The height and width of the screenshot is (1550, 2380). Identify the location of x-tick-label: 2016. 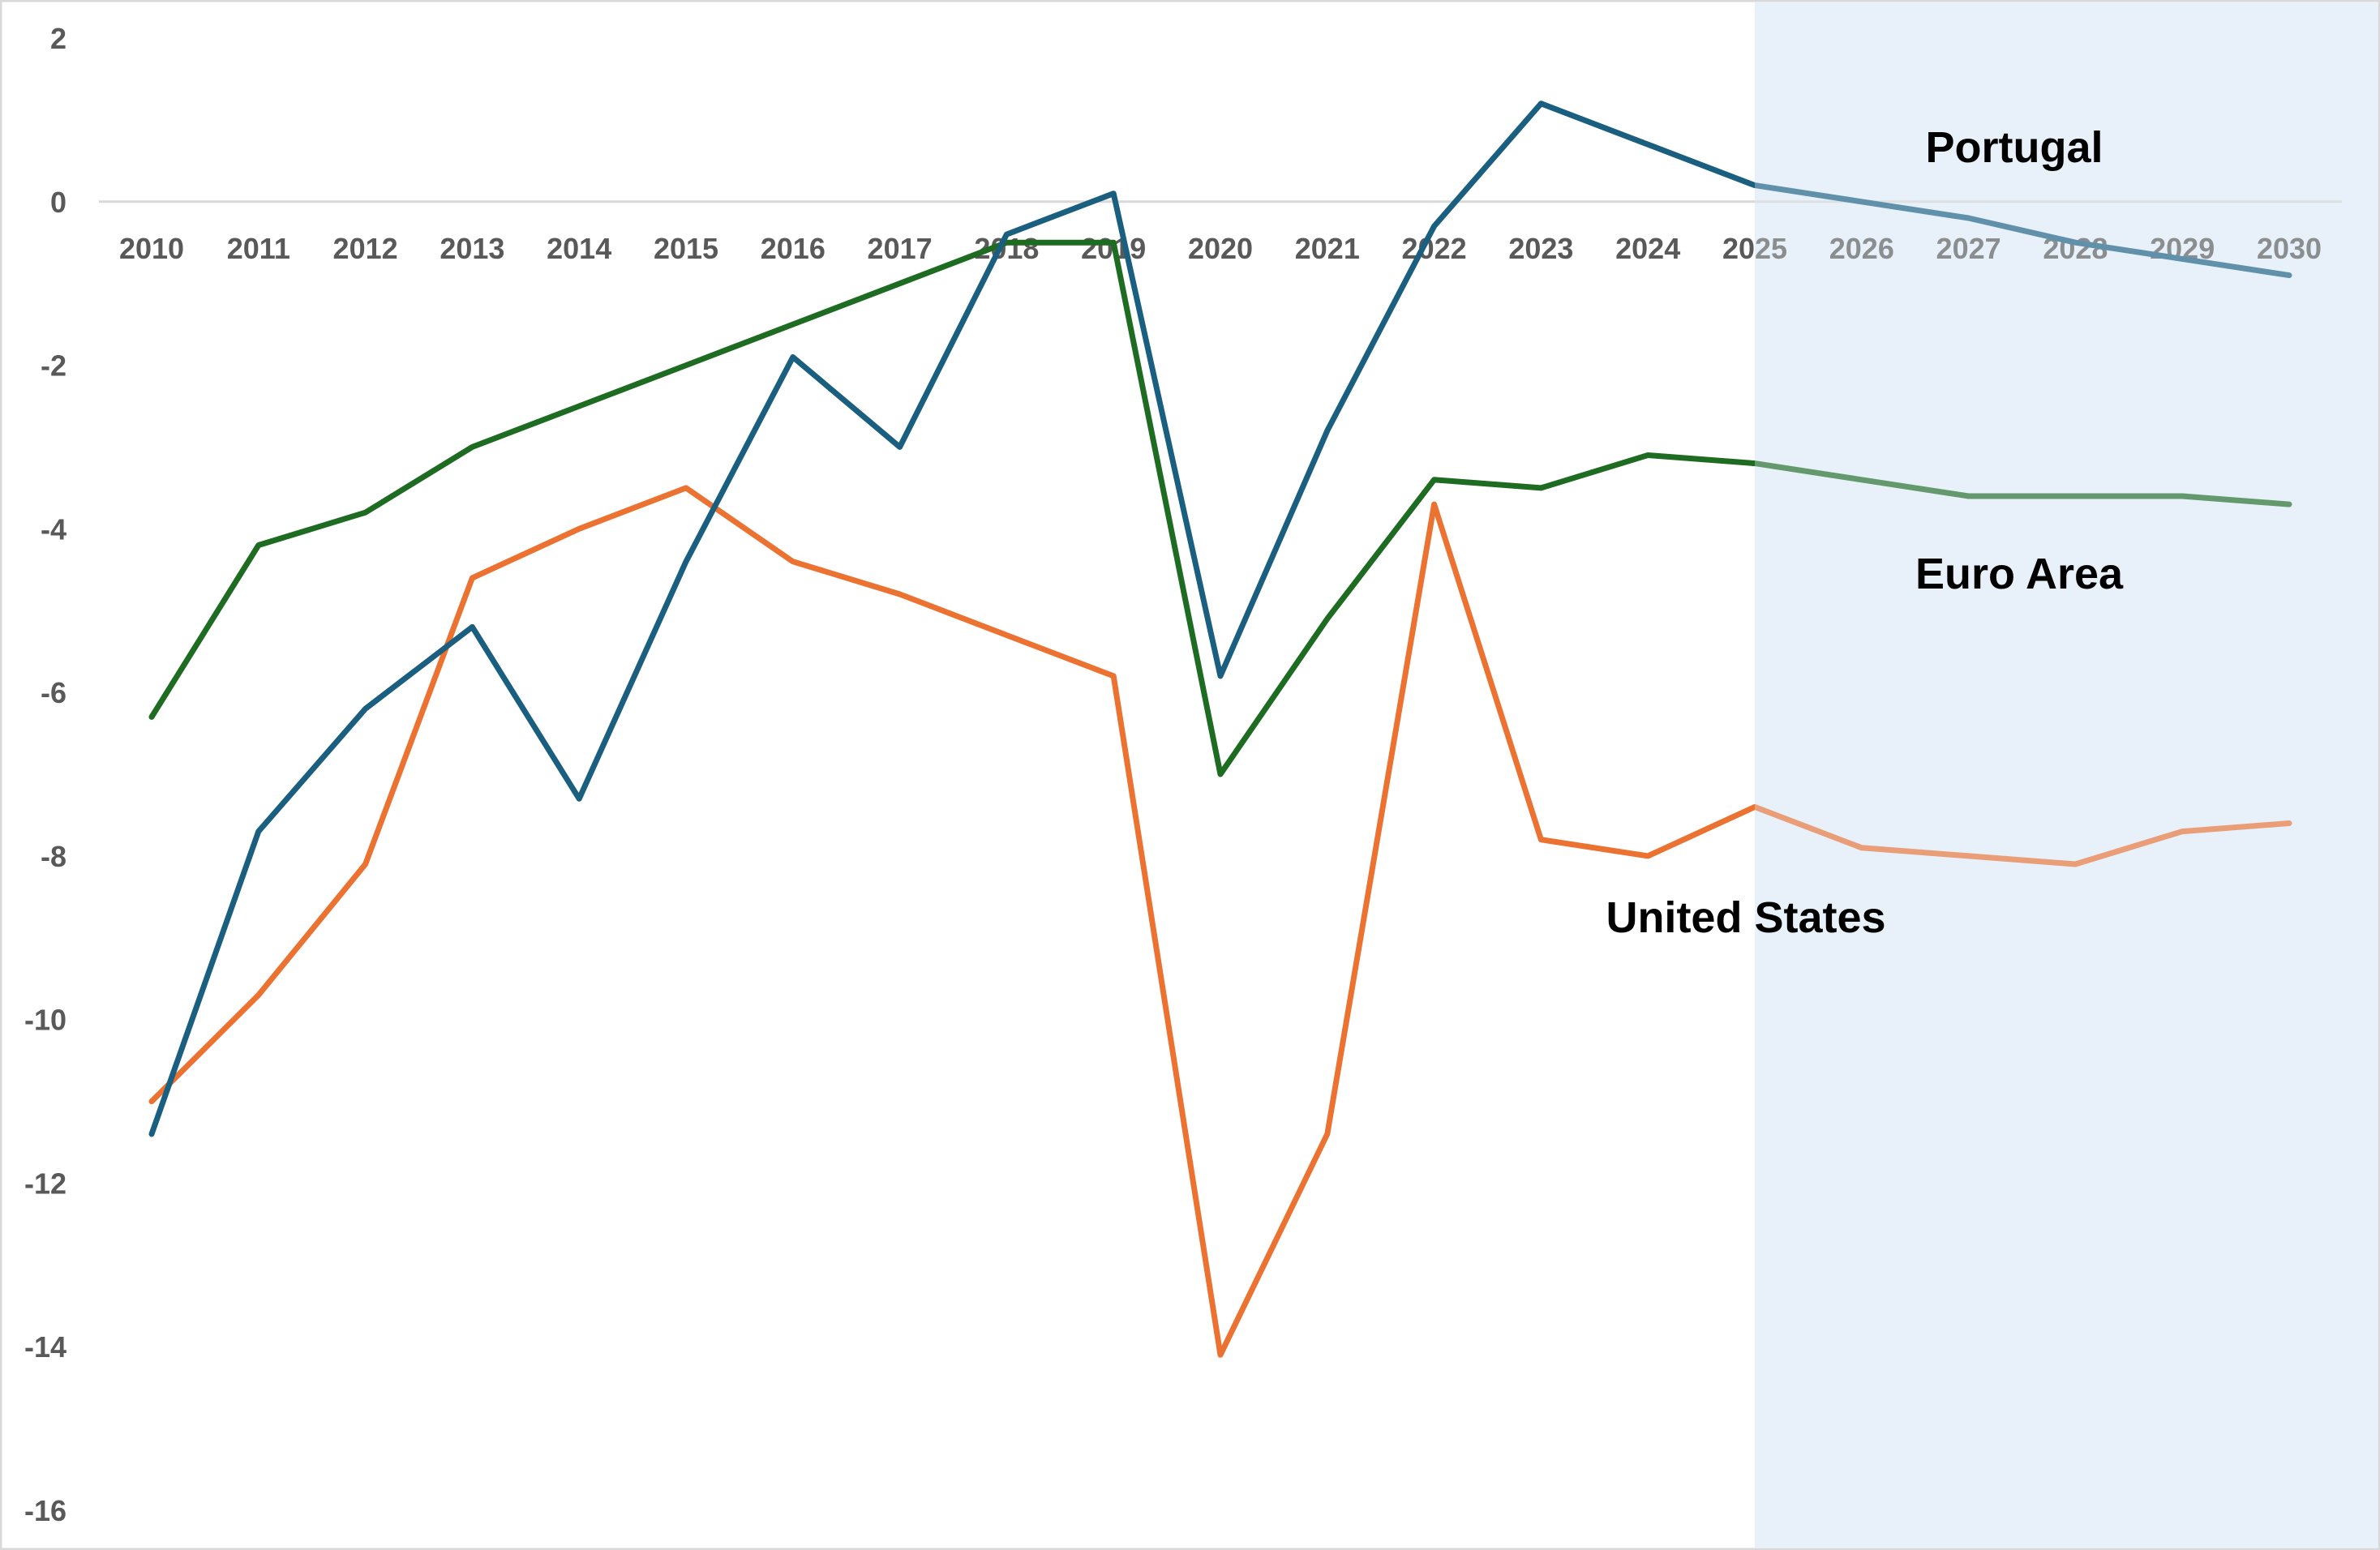
(793, 249).